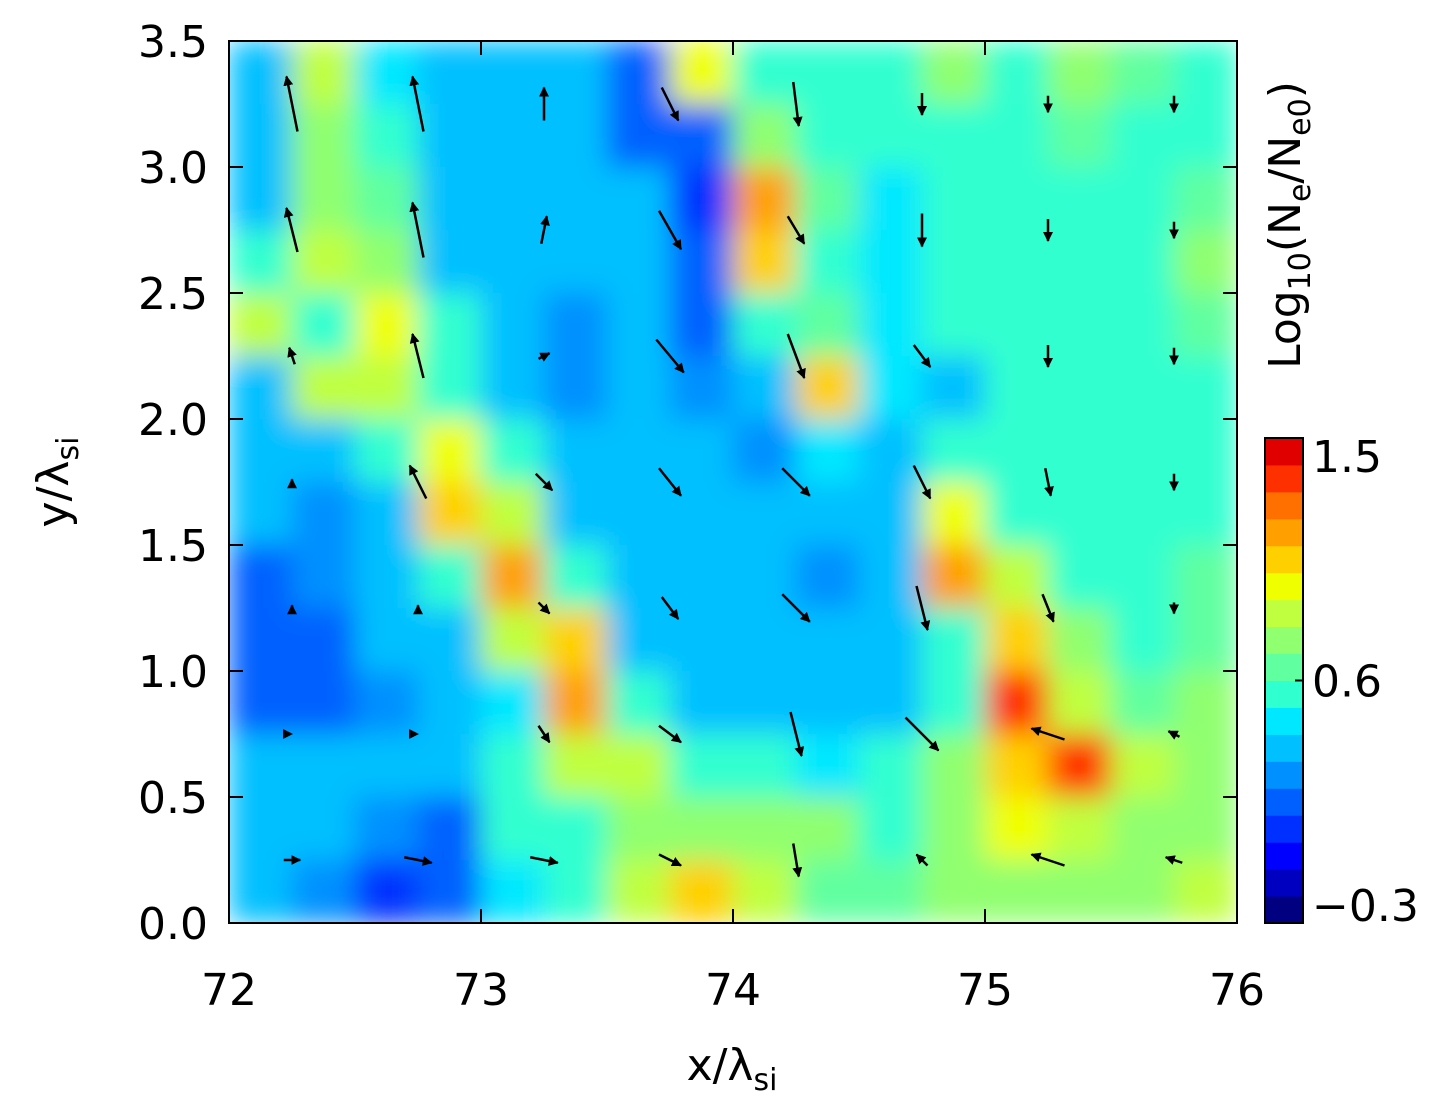  I want to click on x-tick-label: 73, so click(481, 990).